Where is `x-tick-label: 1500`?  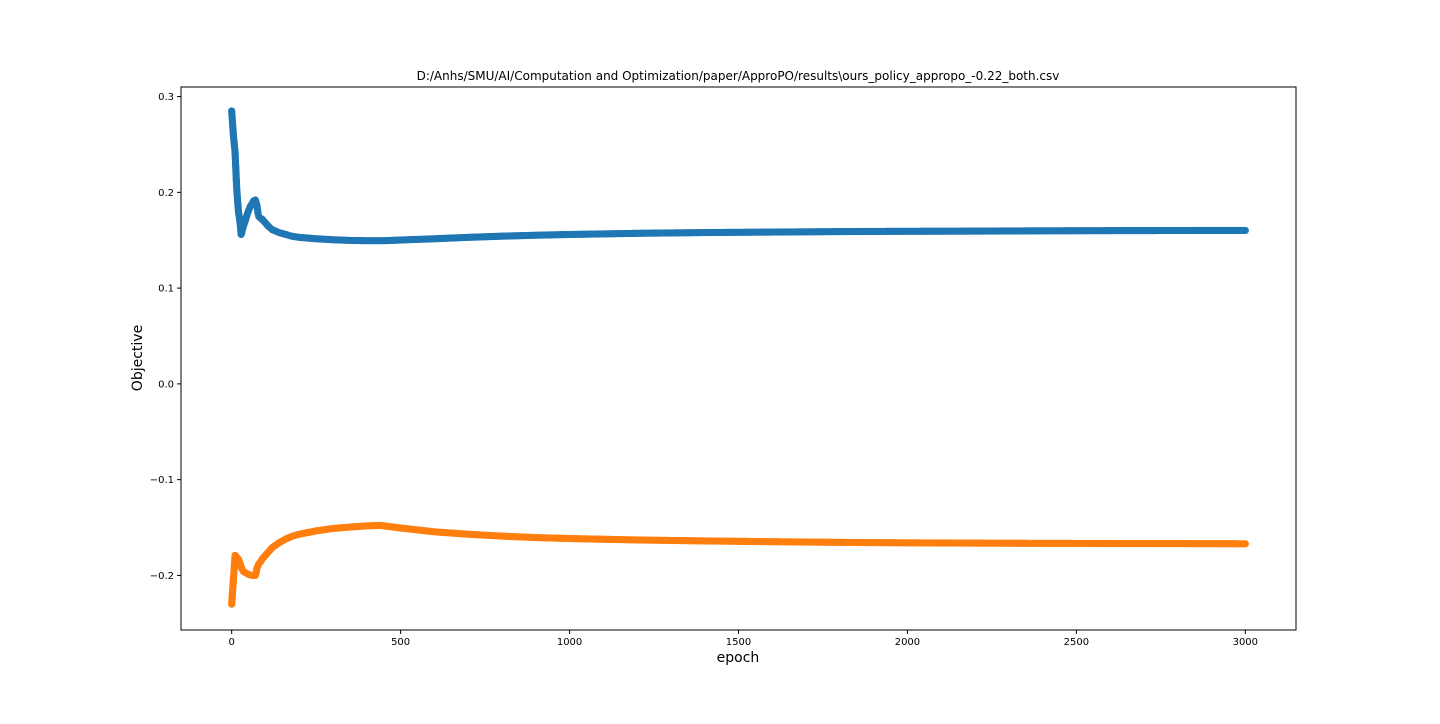 x-tick-label: 1500 is located at coordinates (738, 642).